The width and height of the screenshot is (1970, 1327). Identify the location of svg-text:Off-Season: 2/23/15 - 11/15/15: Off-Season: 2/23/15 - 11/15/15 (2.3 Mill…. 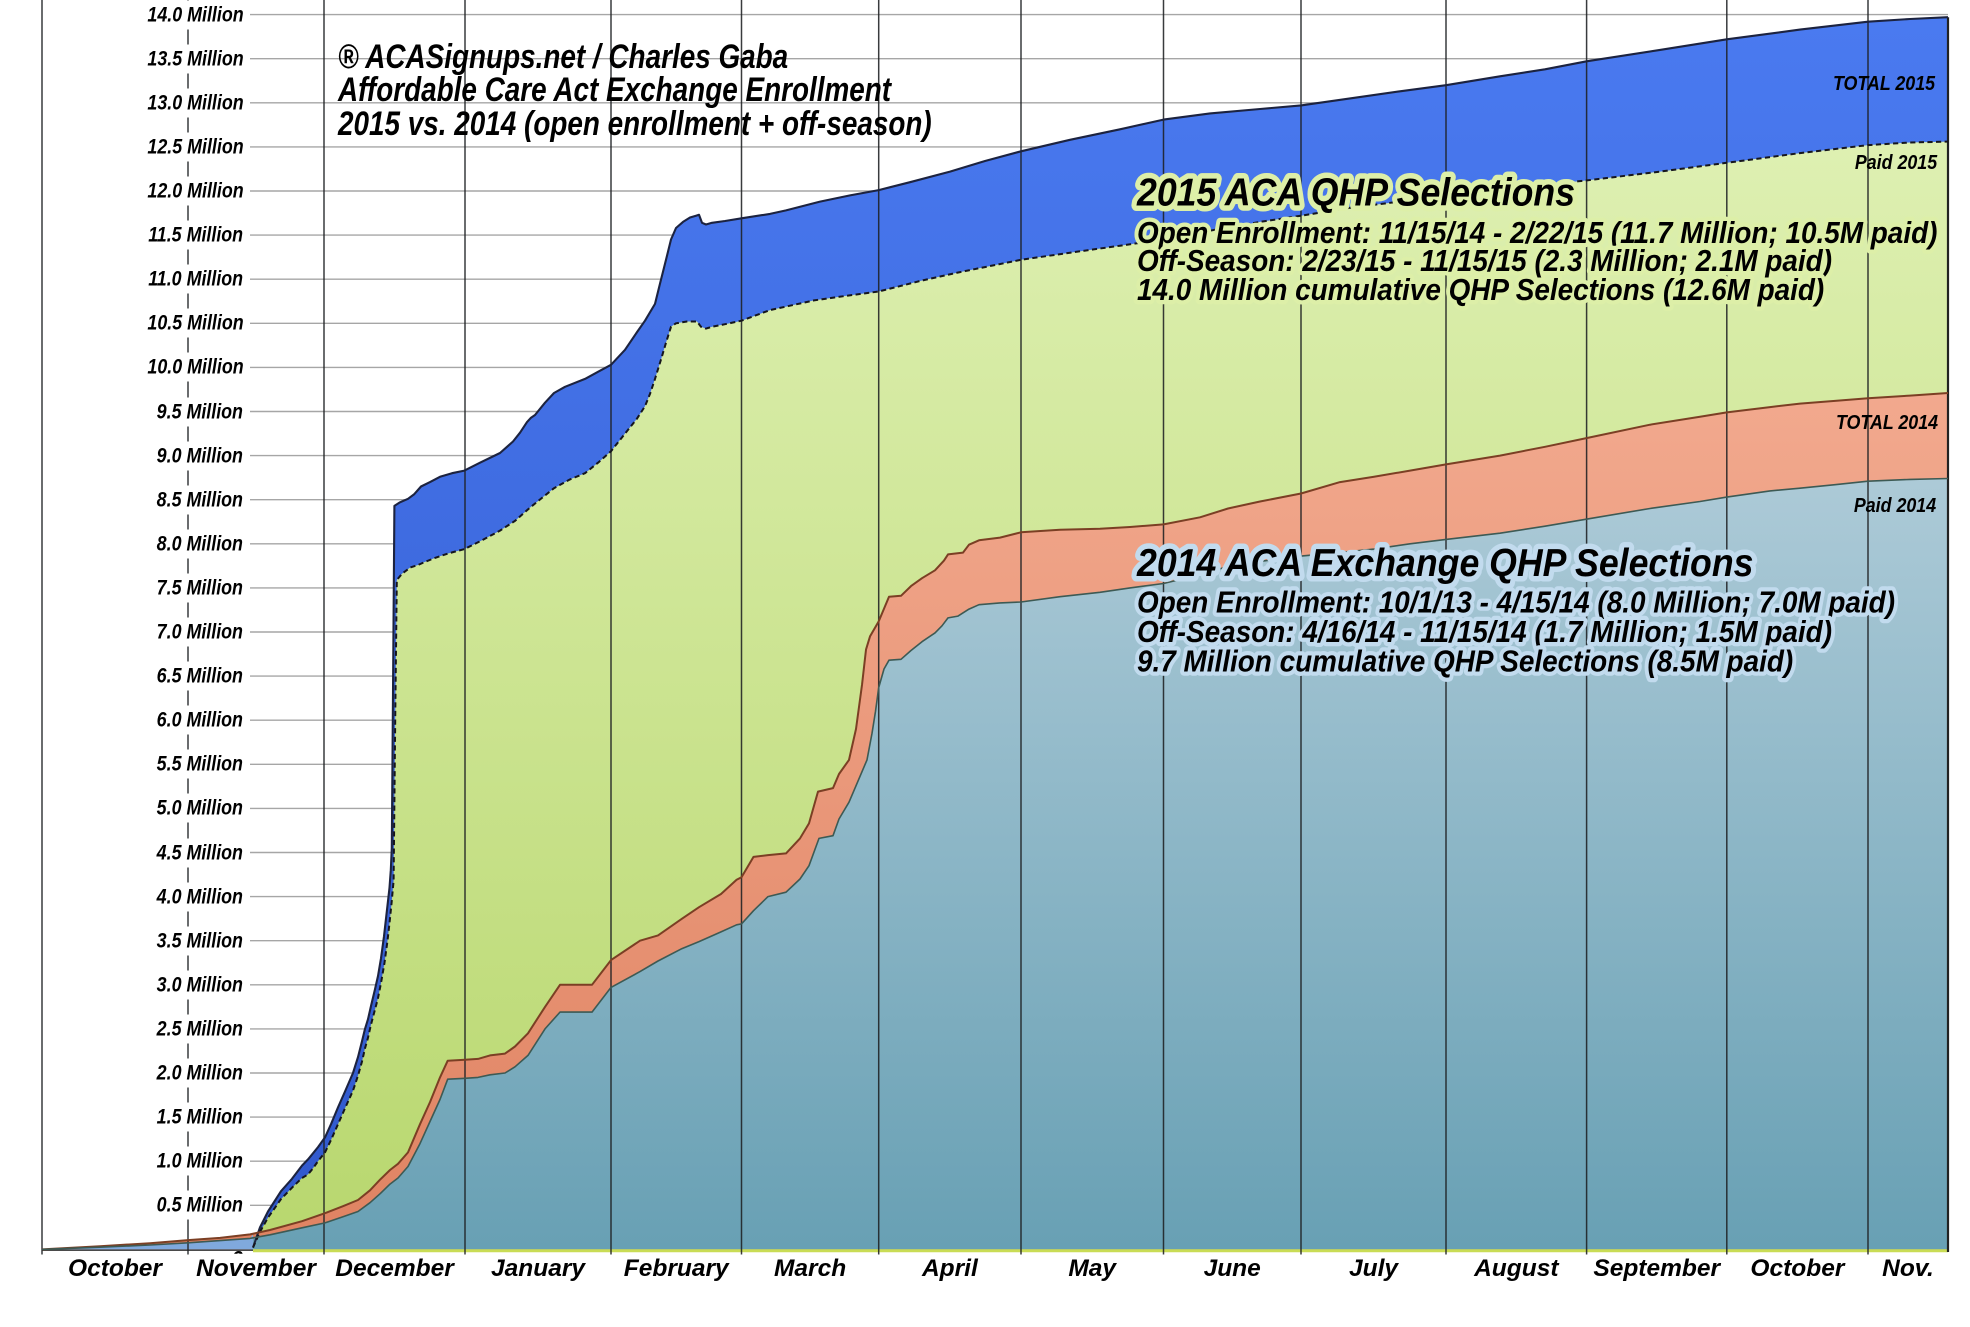
(1484, 261).